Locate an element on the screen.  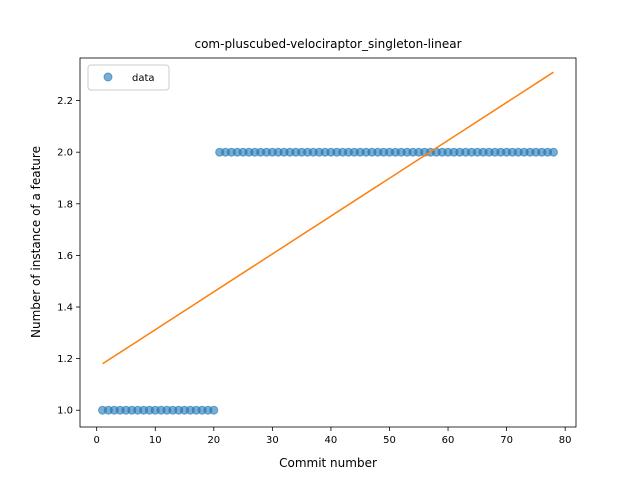
x-axis-ticks: 0 10 20 30 40 50 60 70 80 is located at coordinates (333, 436).